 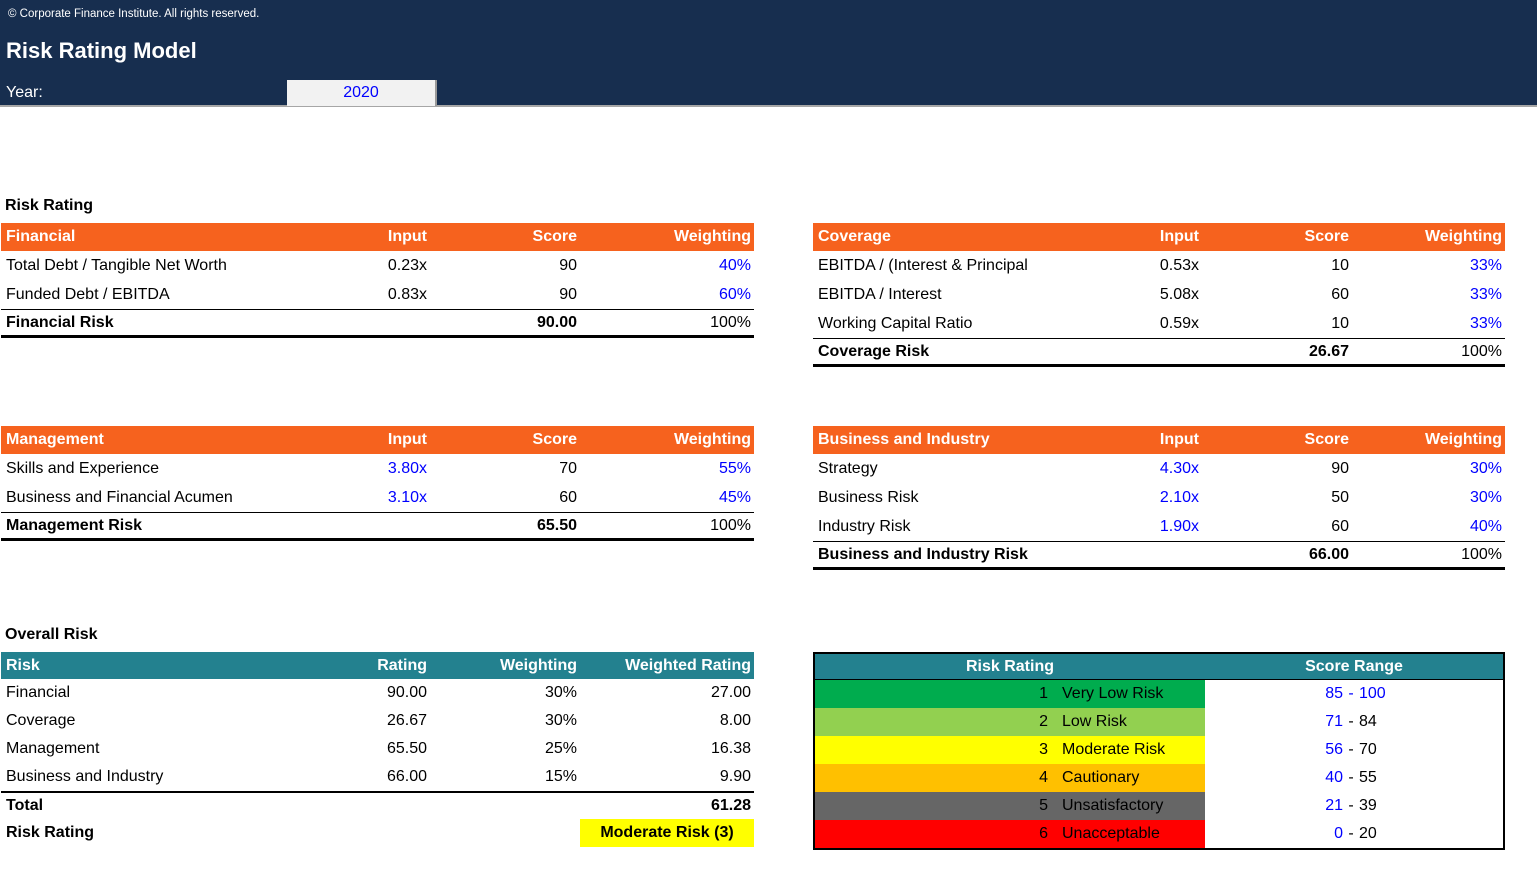 I want to click on legend-rating-cell: 6 Unacceptable, so click(x=1010, y=834).